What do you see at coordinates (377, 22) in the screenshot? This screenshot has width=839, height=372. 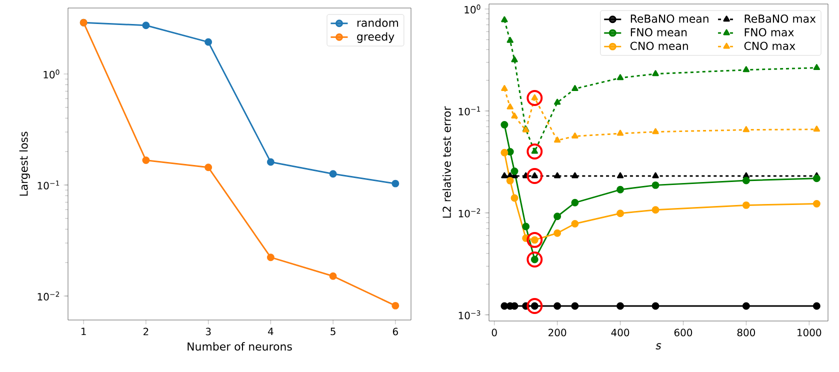 I see `legend-label: random` at bounding box center [377, 22].